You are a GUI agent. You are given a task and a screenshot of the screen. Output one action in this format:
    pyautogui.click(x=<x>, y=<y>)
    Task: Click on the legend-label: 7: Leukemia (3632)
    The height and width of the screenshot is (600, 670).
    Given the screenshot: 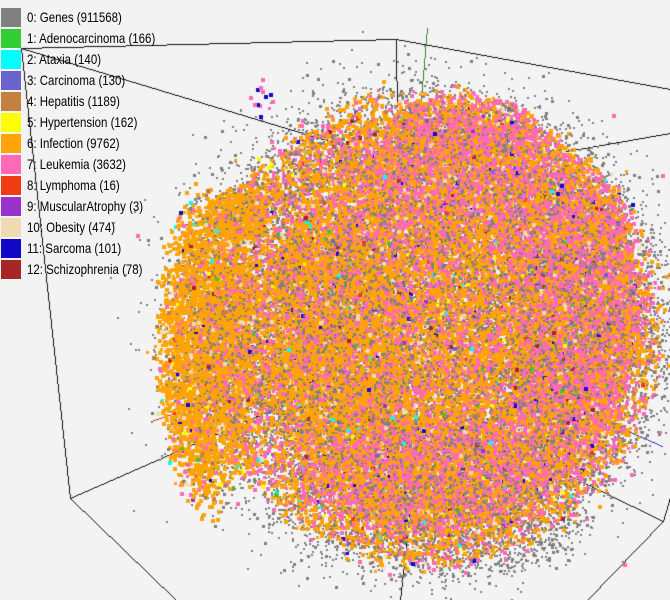 What is the action you would take?
    pyautogui.click(x=76, y=164)
    